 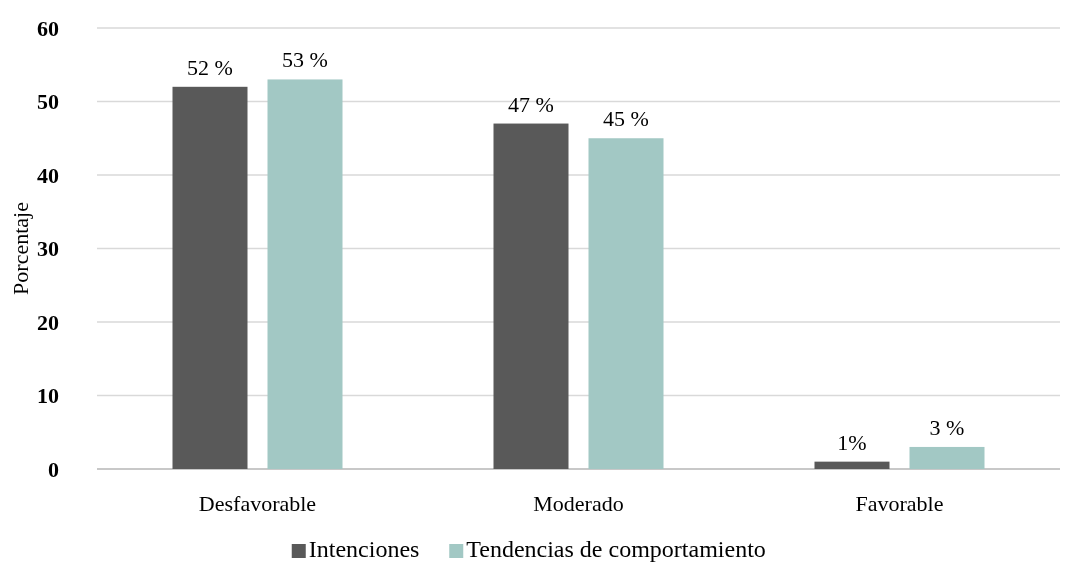 What do you see at coordinates (305, 60) in the screenshot?
I see `data-label: 53 %` at bounding box center [305, 60].